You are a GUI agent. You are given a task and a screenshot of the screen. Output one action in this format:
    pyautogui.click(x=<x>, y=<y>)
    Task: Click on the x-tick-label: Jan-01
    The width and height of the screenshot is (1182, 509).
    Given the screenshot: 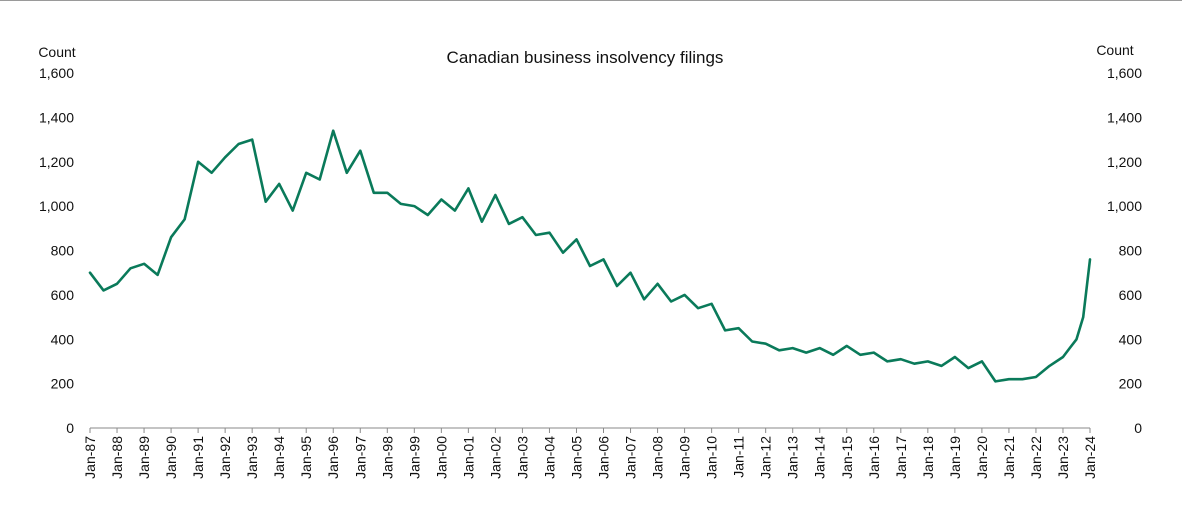 What is the action you would take?
    pyautogui.click(x=468, y=457)
    